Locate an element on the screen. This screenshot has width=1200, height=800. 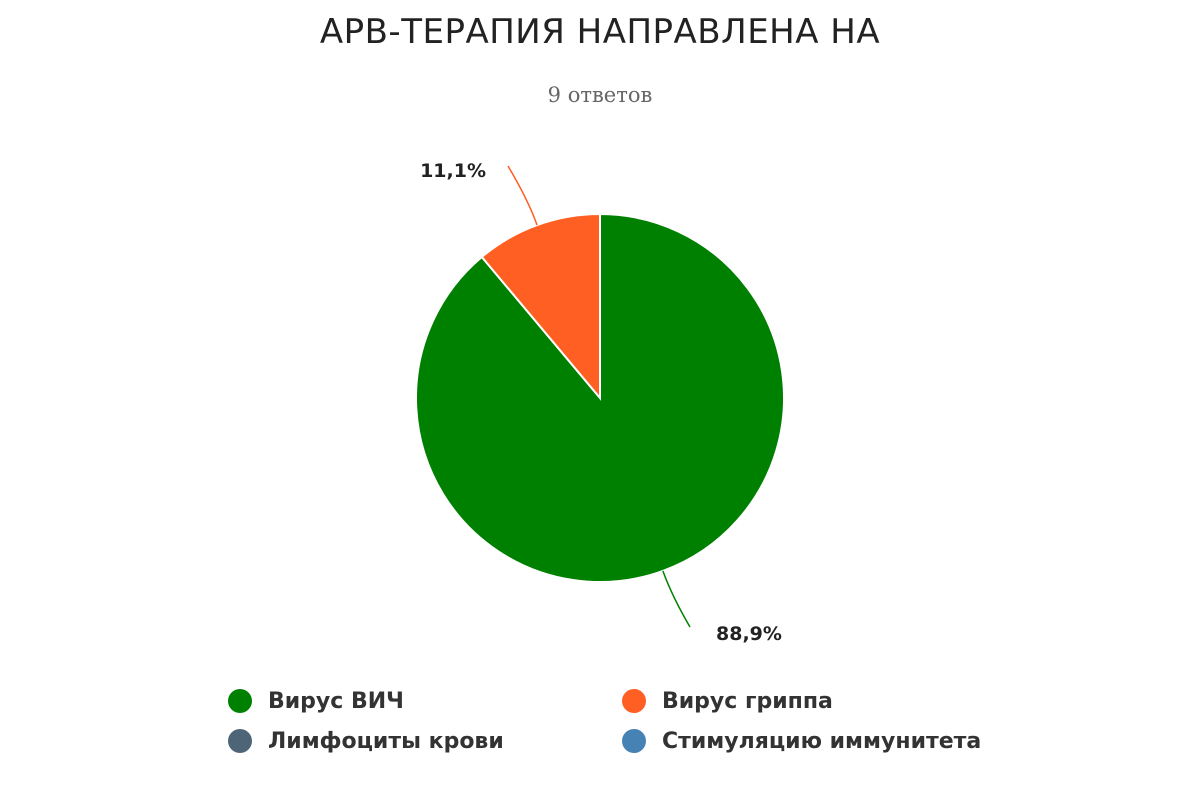
legend-label-flu: Вирус гриппа is located at coordinates (747, 701).